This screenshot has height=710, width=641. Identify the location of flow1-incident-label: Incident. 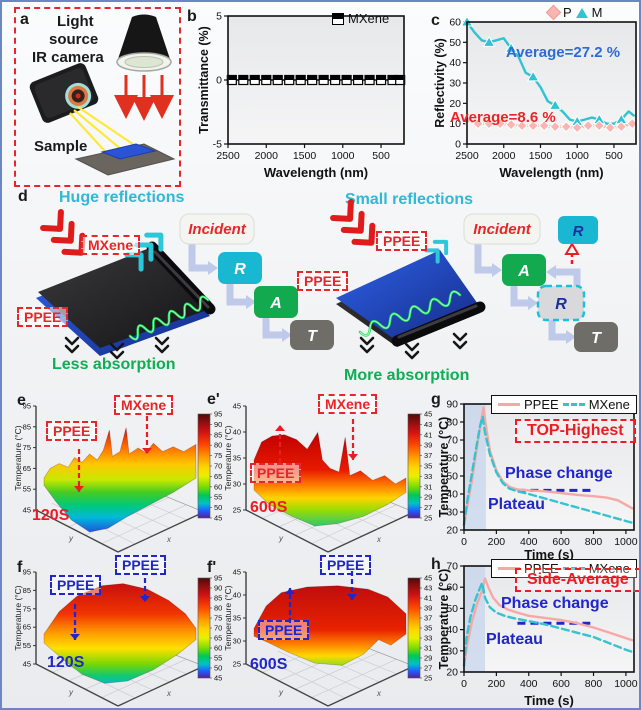
(217, 229).